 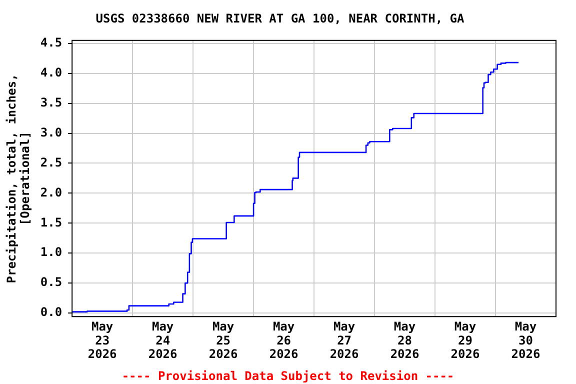 I want to click on y-tick-label: 3.0, so click(x=51, y=132).